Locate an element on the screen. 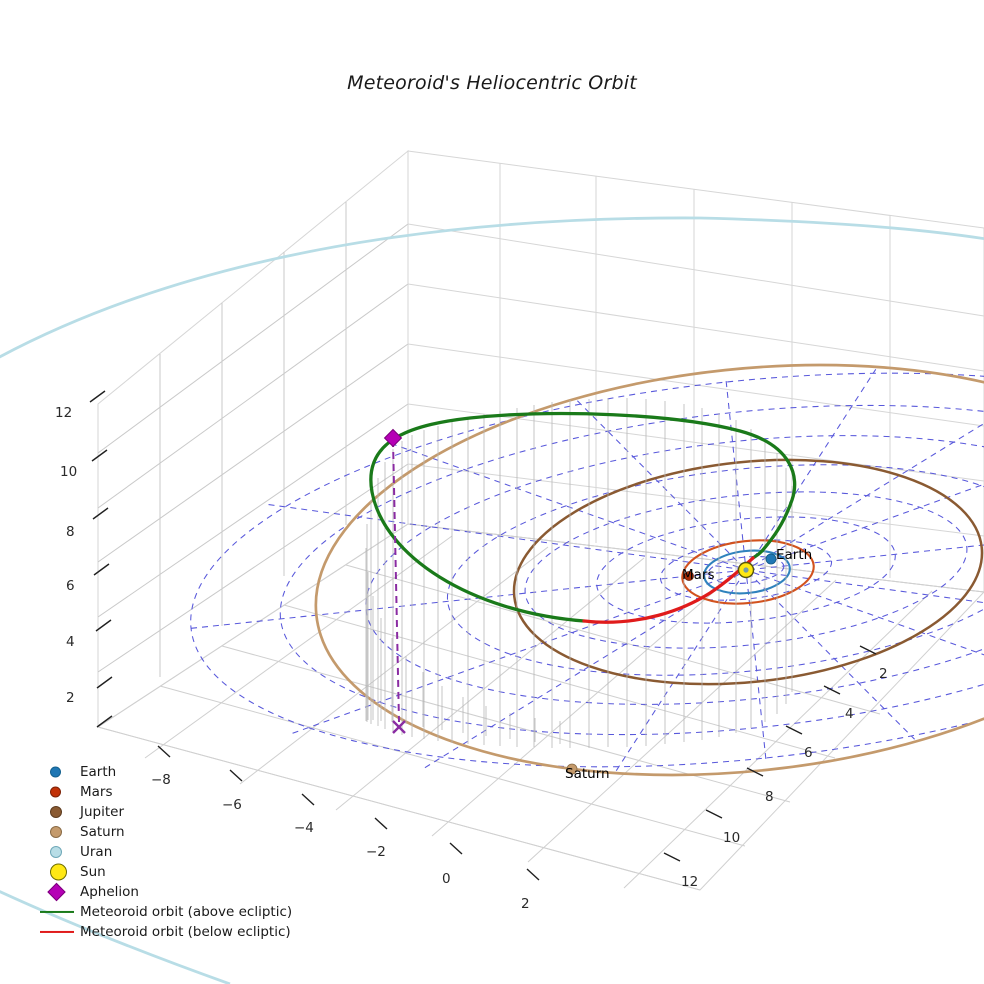  earth-dot-icon is located at coordinates (55, 772).